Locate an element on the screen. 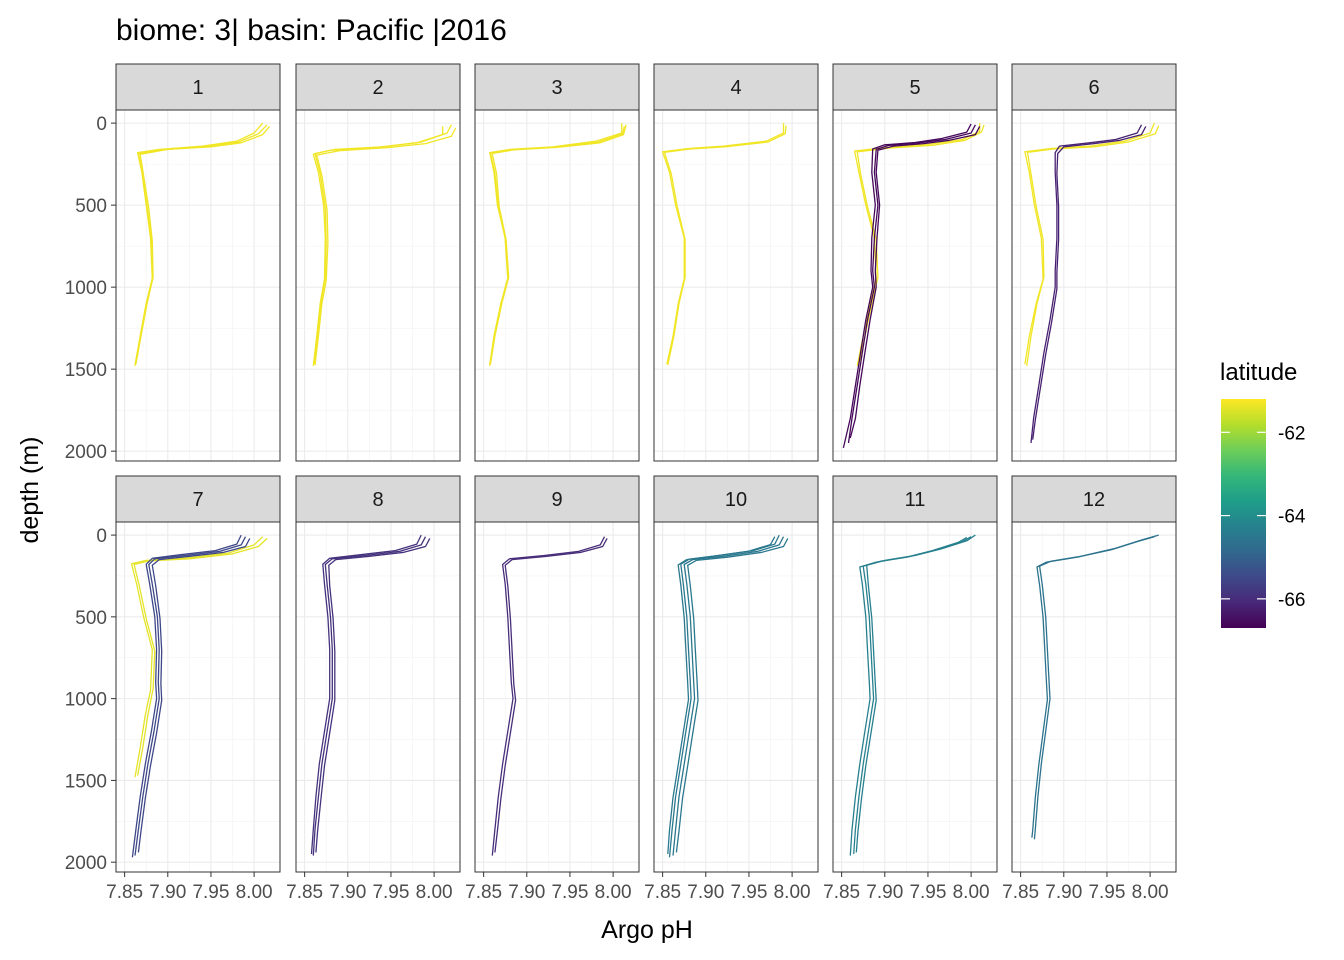 The image size is (1344, 960). facet-strip-label: 10 is located at coordinates (736, 500).